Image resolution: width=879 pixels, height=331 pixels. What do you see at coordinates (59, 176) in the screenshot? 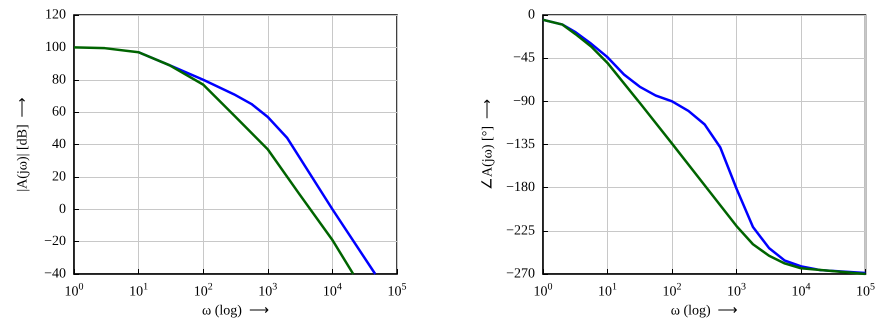
I see `y-tick-label: 20` at bounding box center [59, 176].